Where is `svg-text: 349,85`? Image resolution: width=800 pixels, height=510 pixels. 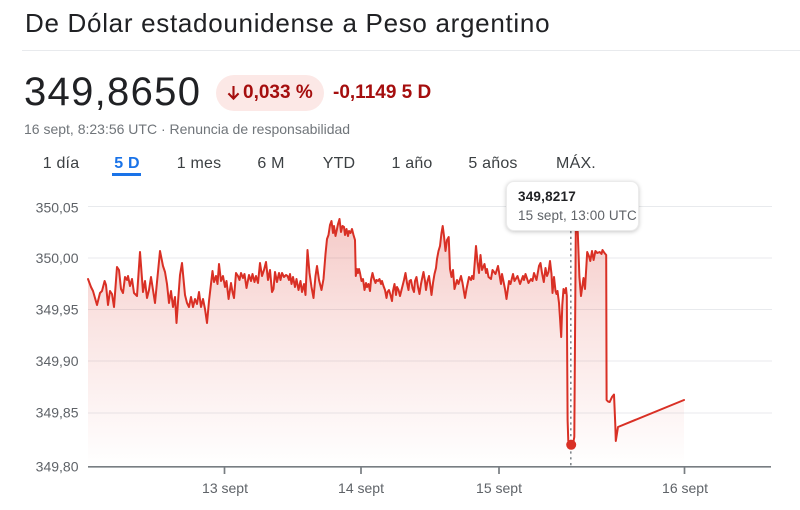
svg-text: 349,85 is located at coordinates (57, 413).